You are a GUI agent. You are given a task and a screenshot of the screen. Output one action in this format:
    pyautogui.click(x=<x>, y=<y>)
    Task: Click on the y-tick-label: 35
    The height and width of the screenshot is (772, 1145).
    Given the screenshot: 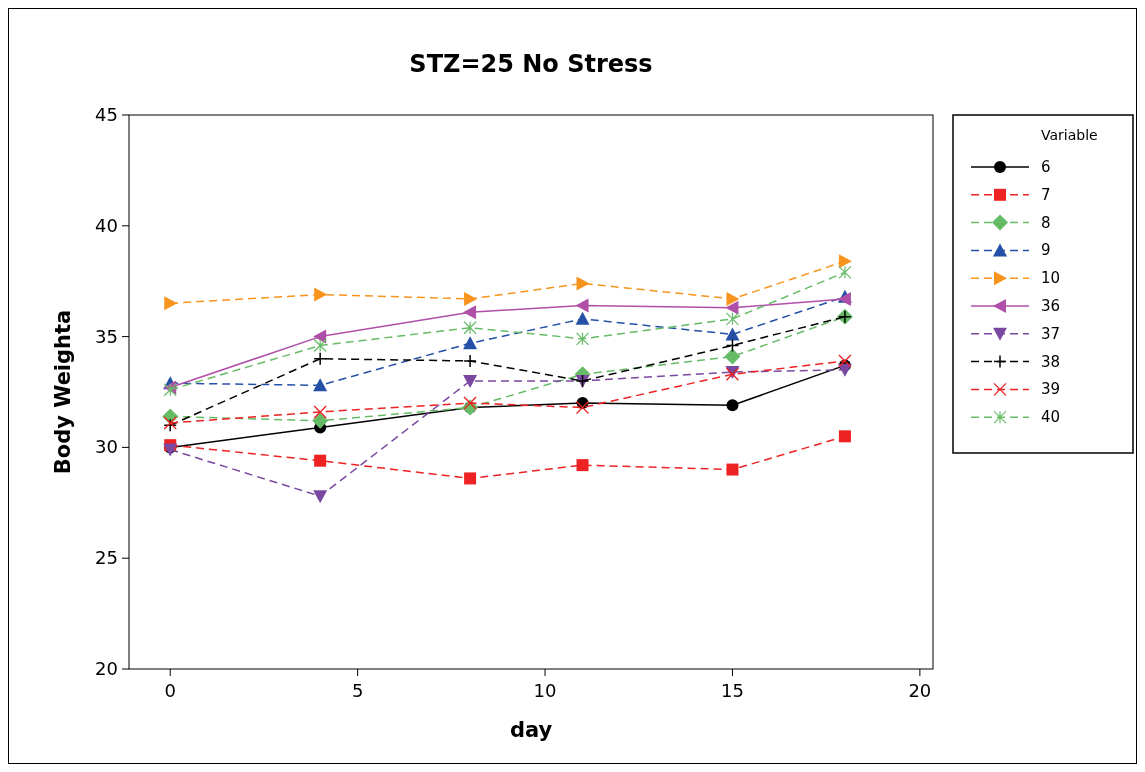 What is the action you would take?
    pyautogui.click(x=106, y=336)
    